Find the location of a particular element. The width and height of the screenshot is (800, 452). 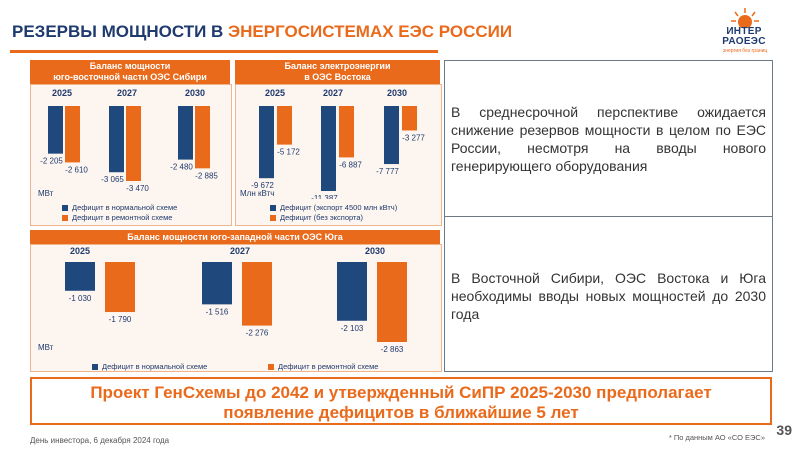

data-label: -2 863 is located at coordinates (392, 349).